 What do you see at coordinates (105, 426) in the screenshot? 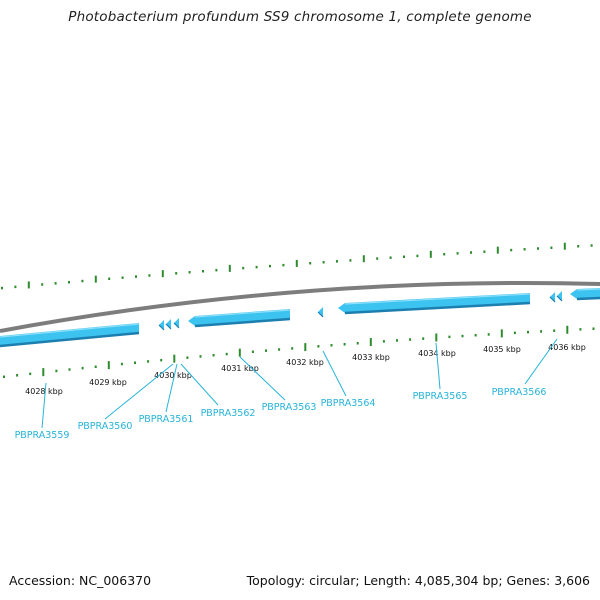
I see `gene-label: PBPRA3560` at bounding box center [105, 426].